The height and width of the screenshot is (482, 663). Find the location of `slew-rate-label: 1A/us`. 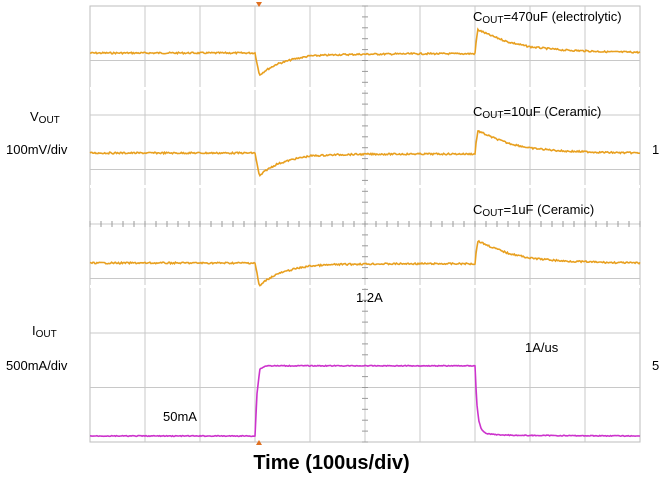

slew-rate-label: 1A/us is located at coordinates (542, 347).